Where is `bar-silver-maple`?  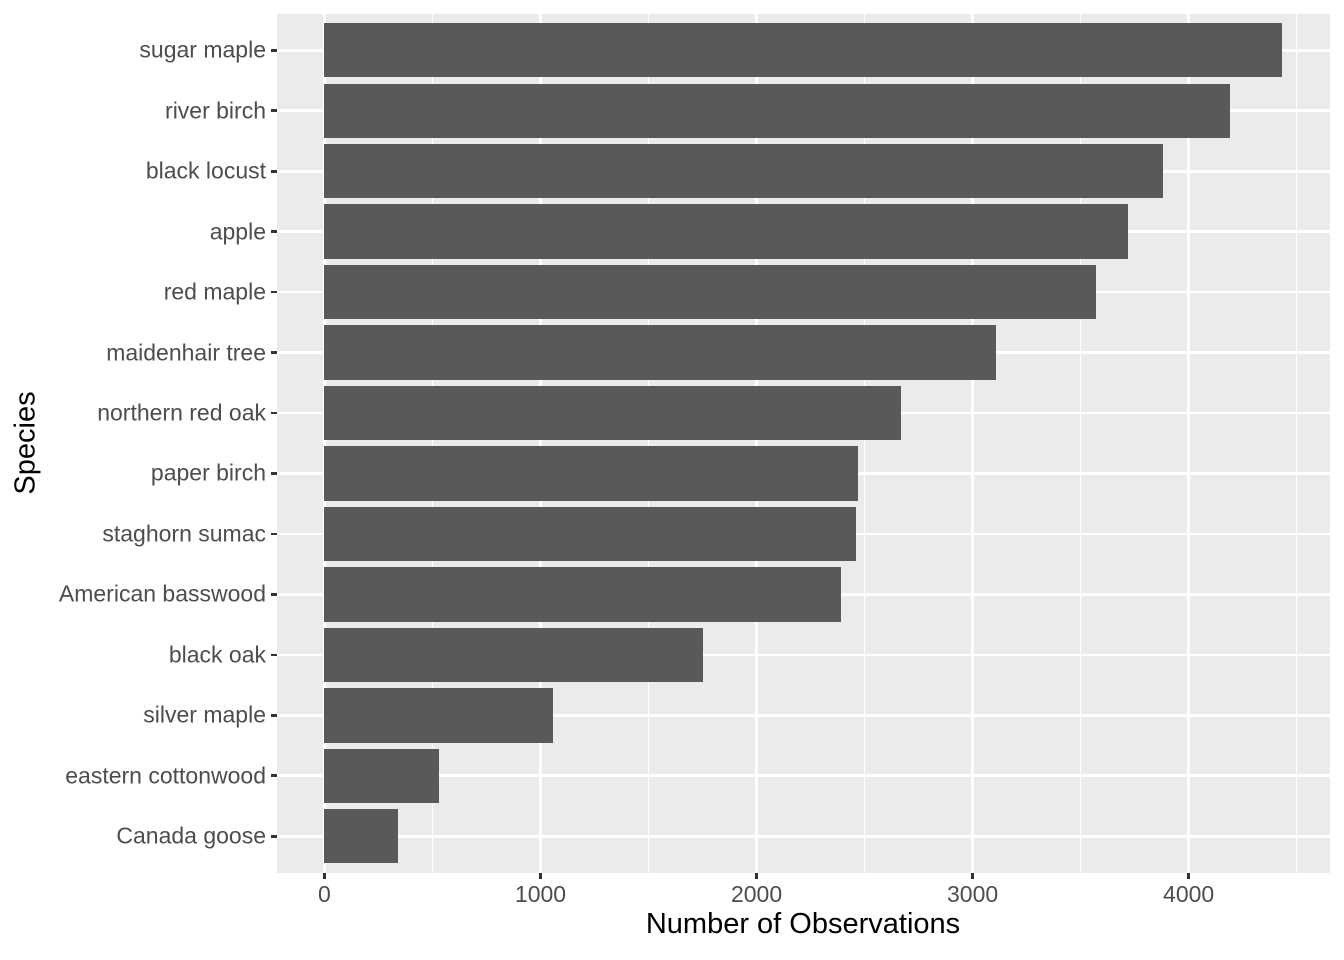 bar-silver-maple is located at coordinates (439, 715).